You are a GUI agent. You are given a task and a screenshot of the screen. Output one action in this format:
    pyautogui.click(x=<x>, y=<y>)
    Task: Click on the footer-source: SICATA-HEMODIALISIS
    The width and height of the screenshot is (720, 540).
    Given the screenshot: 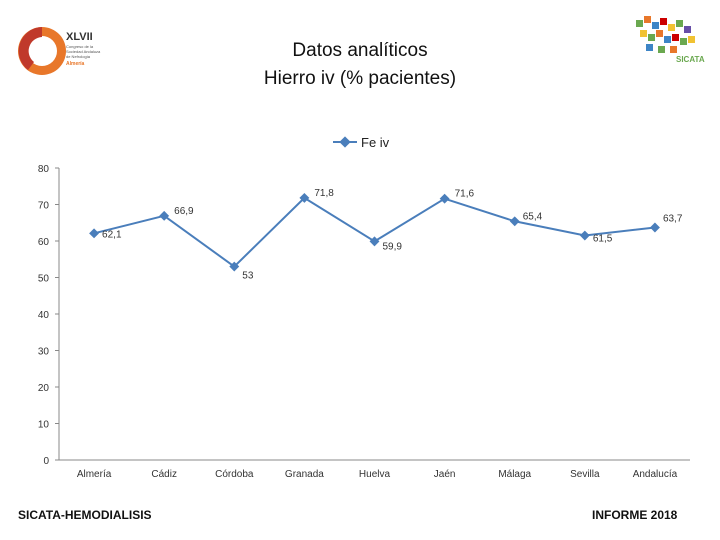 What is the action you would take?
    pyautogui.click(x=85, y=515)
    